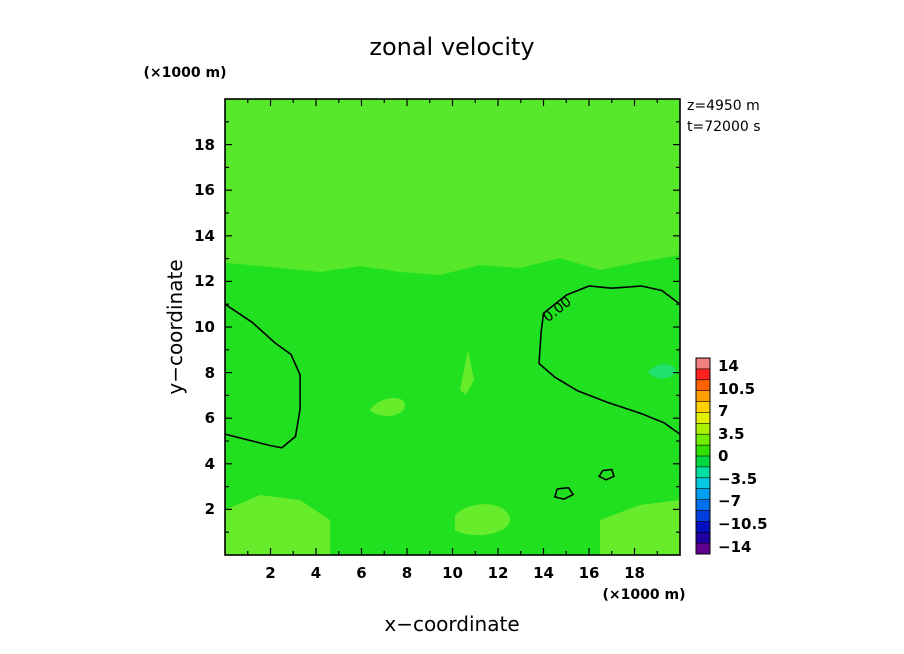  Describe the element at coordinates (361, 573) in the screenshot. I see `x-tick-label: 6` at that location.